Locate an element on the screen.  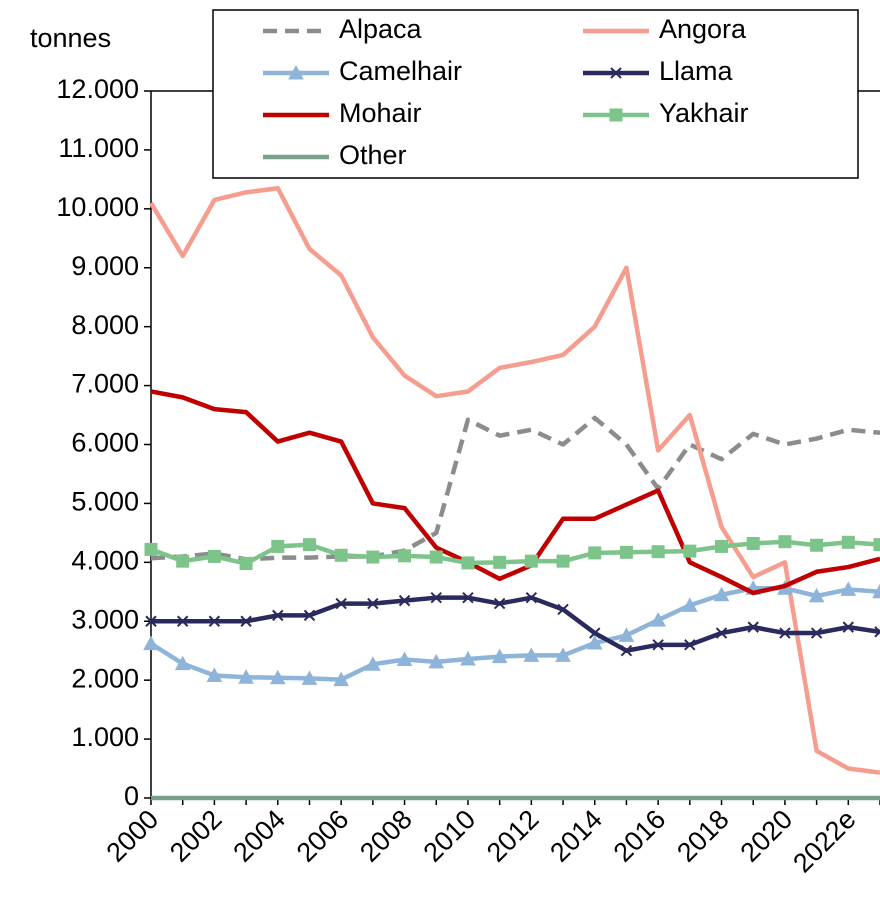
y-tick-label: 2.000 is located at coordinates (105, 678).